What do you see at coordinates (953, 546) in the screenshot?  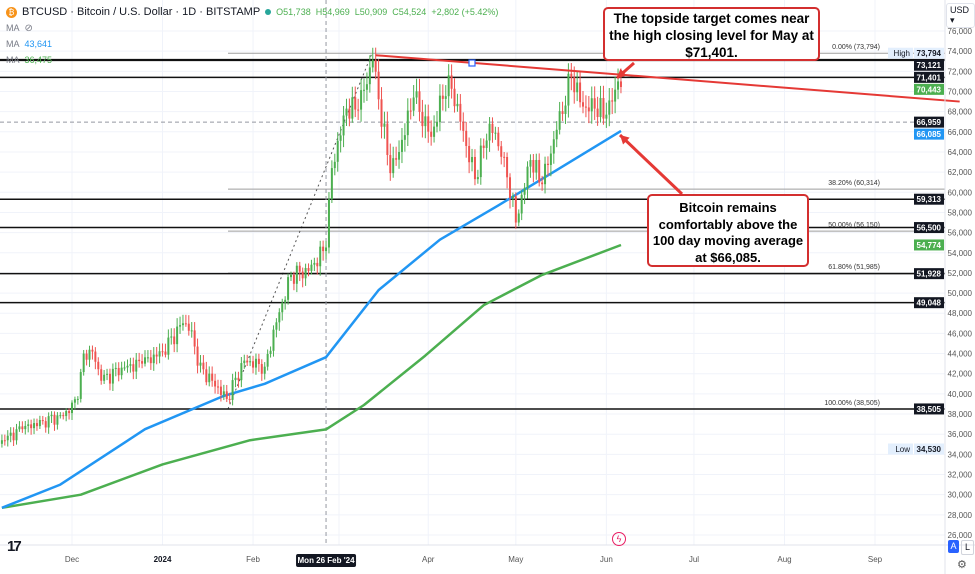 I see `auto-scale-button: A` at bounding box center [953, 546].